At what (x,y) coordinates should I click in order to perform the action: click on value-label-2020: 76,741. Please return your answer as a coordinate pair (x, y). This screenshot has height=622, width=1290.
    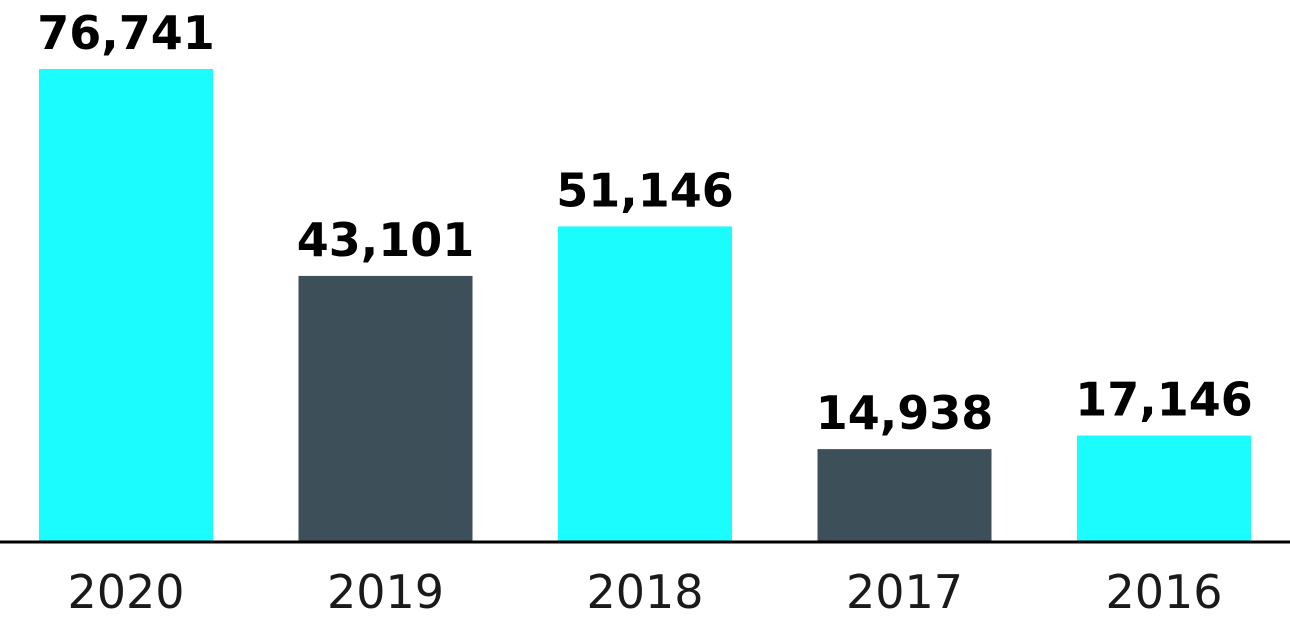
    Looking at the image, I should click on (126, 33).